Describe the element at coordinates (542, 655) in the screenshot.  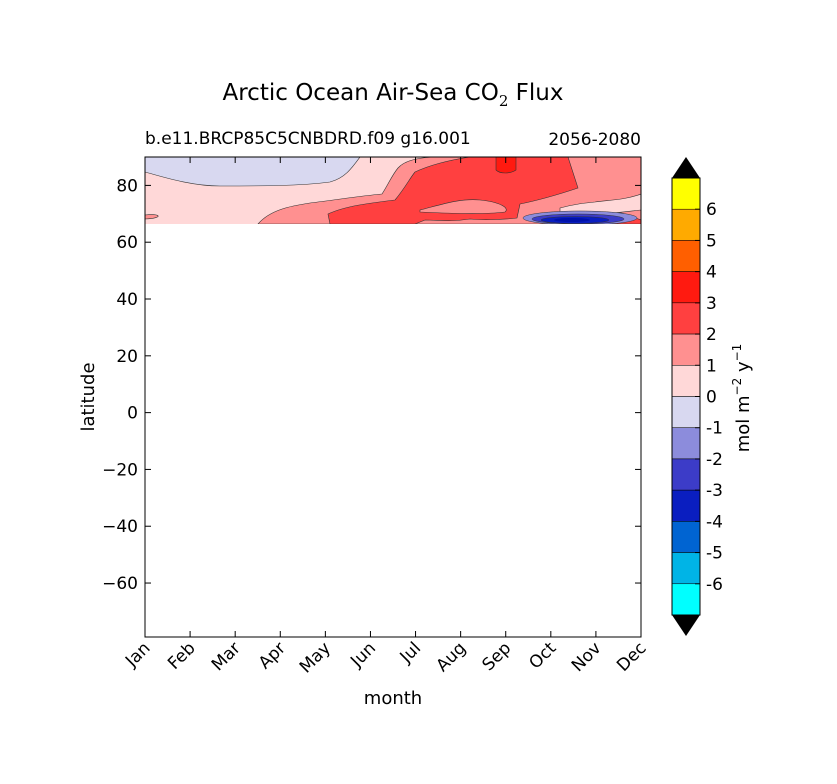
I see `x-tick-label: Oct` at that location.